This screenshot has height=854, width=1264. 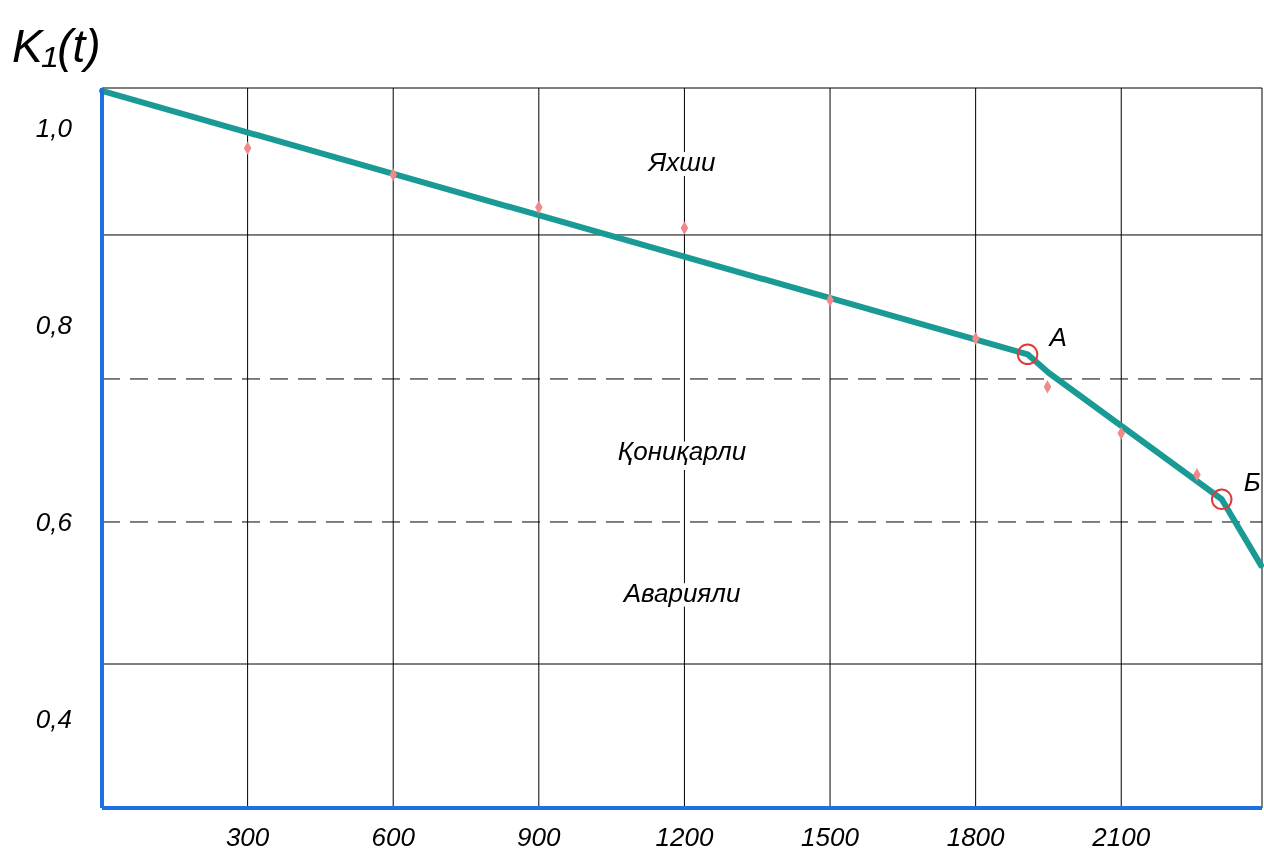 I want to click on annotation: A, so click(x=1057, y=337).